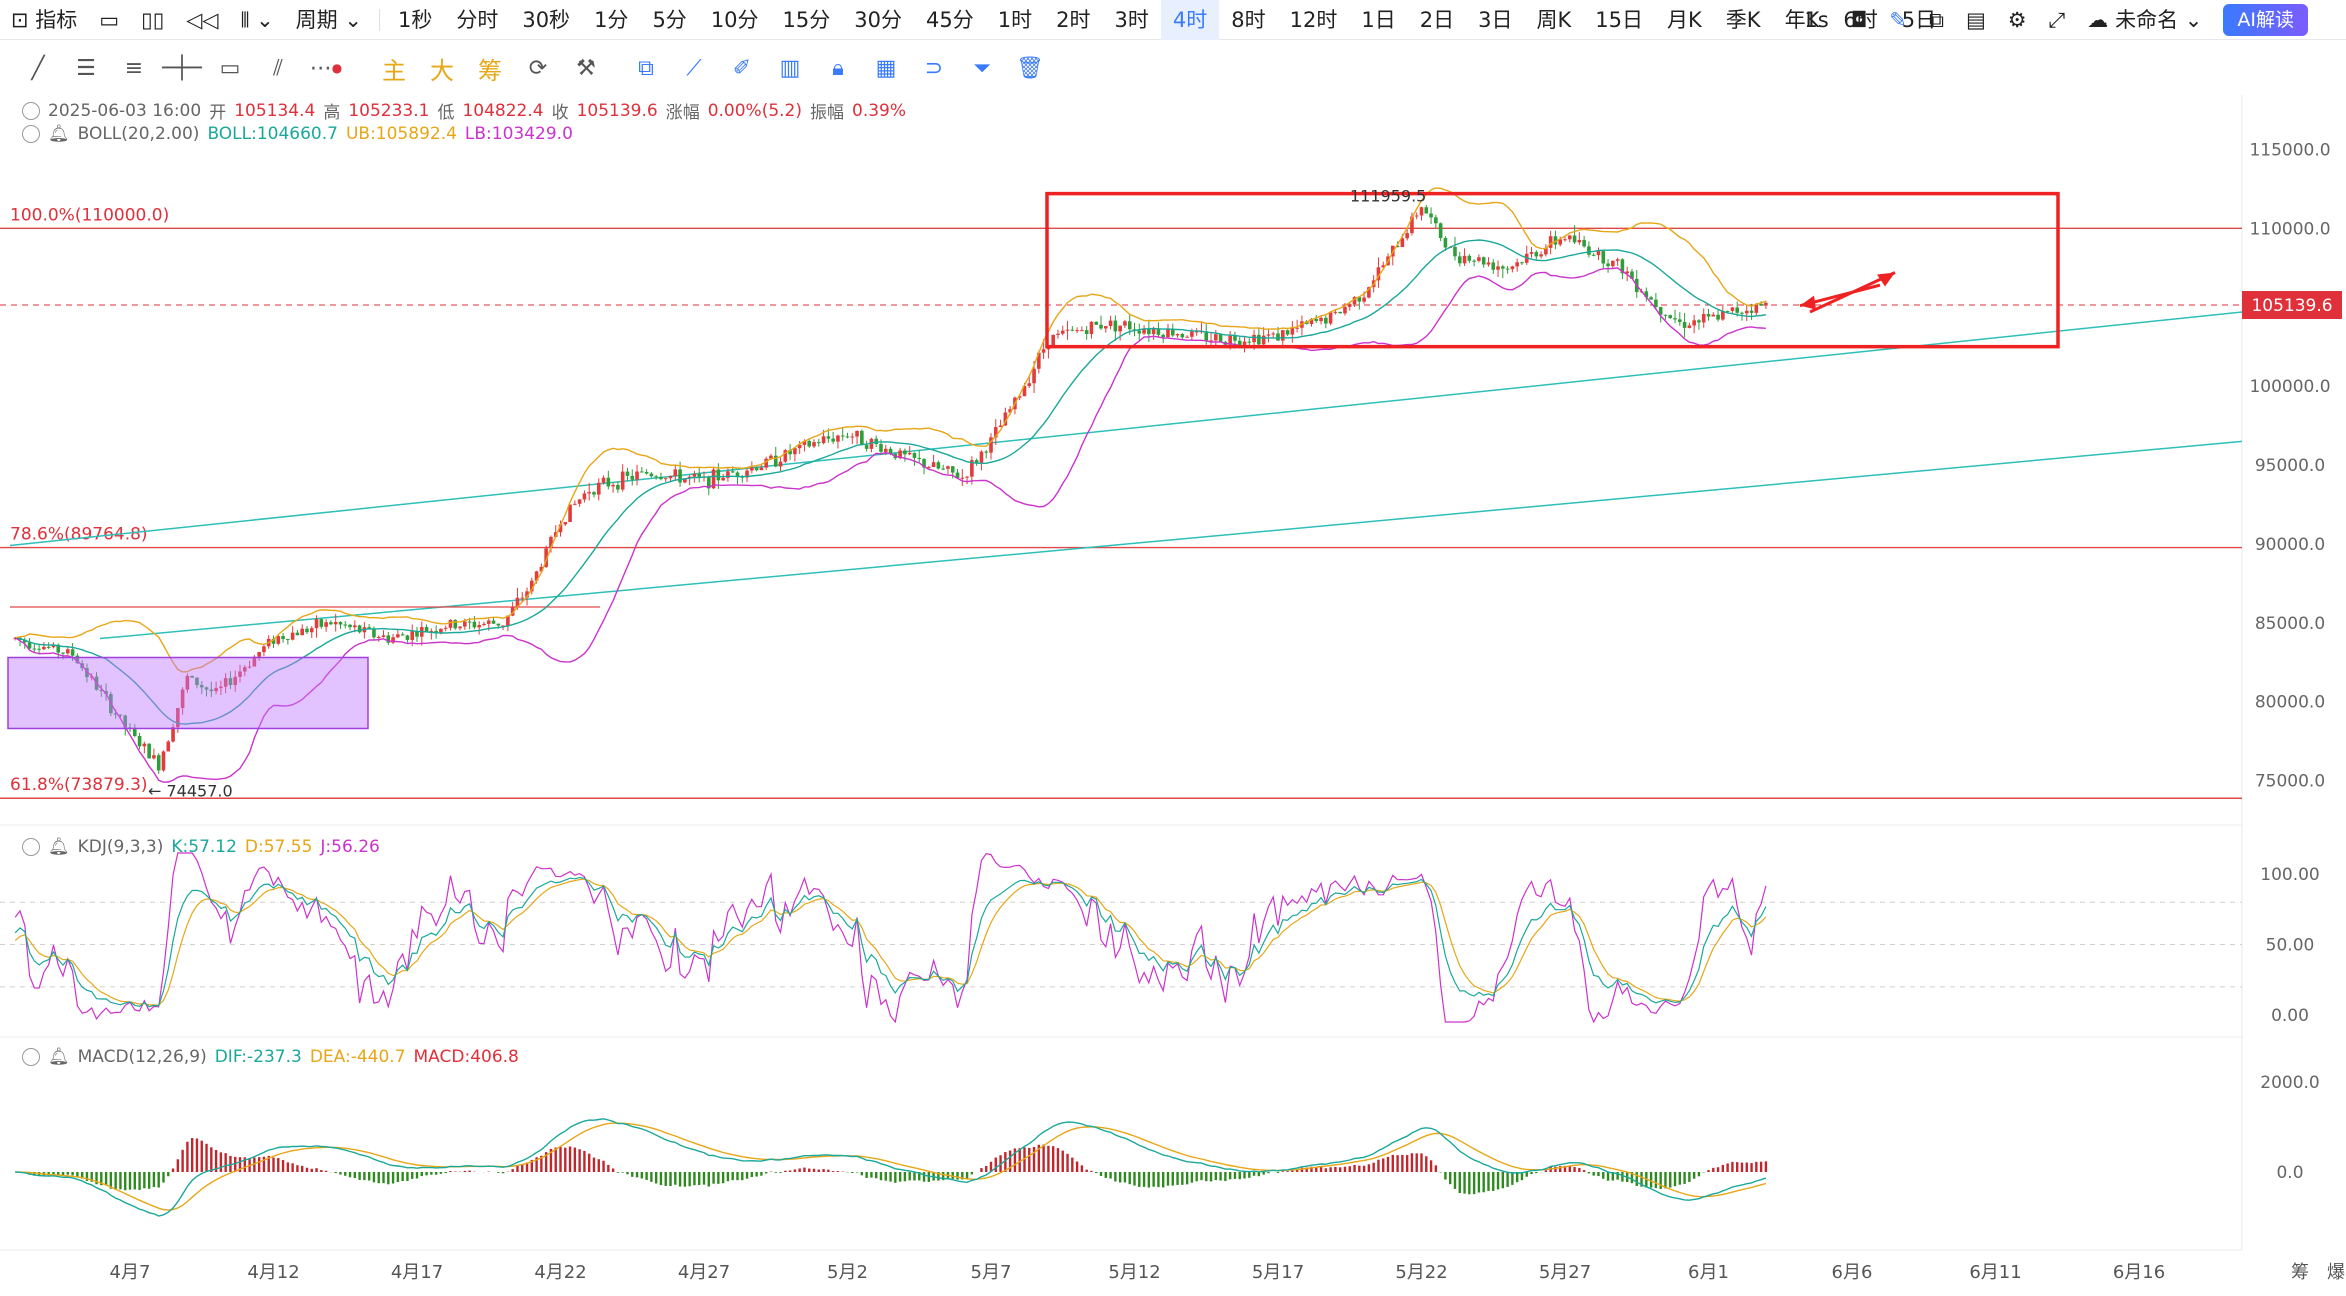  Describe the element at coordinates (1131, 19) in the screenshot. I see `period-tab: 3时` at that location.